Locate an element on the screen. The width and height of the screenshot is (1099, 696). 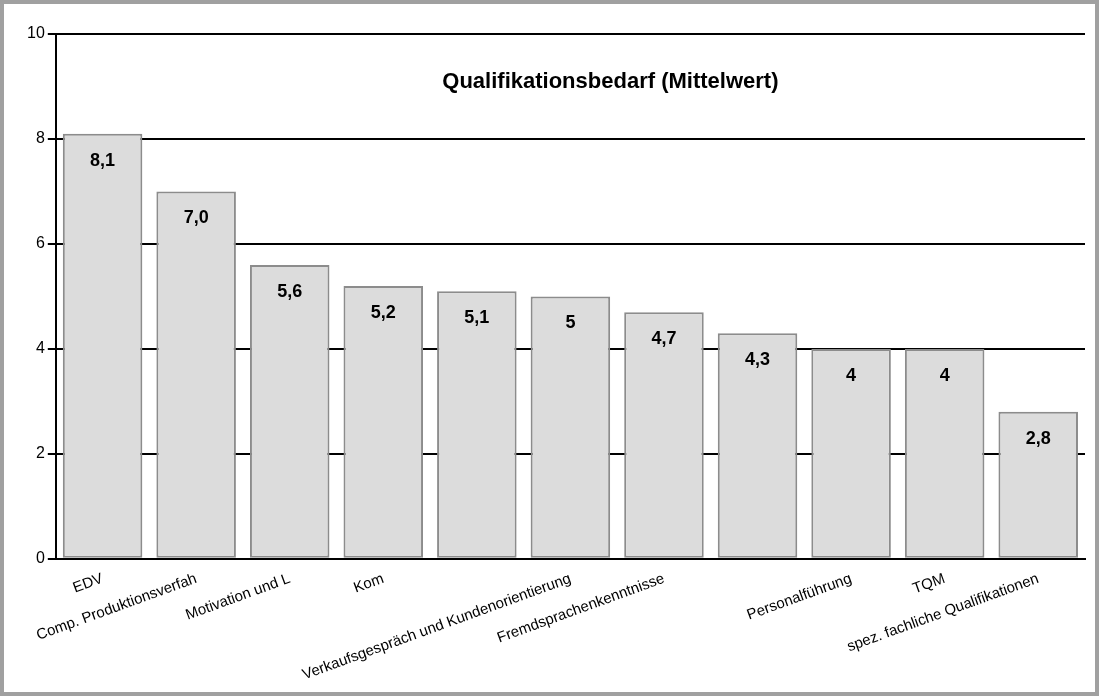
data-label: 4,3 is located at coordinates (758, 359).